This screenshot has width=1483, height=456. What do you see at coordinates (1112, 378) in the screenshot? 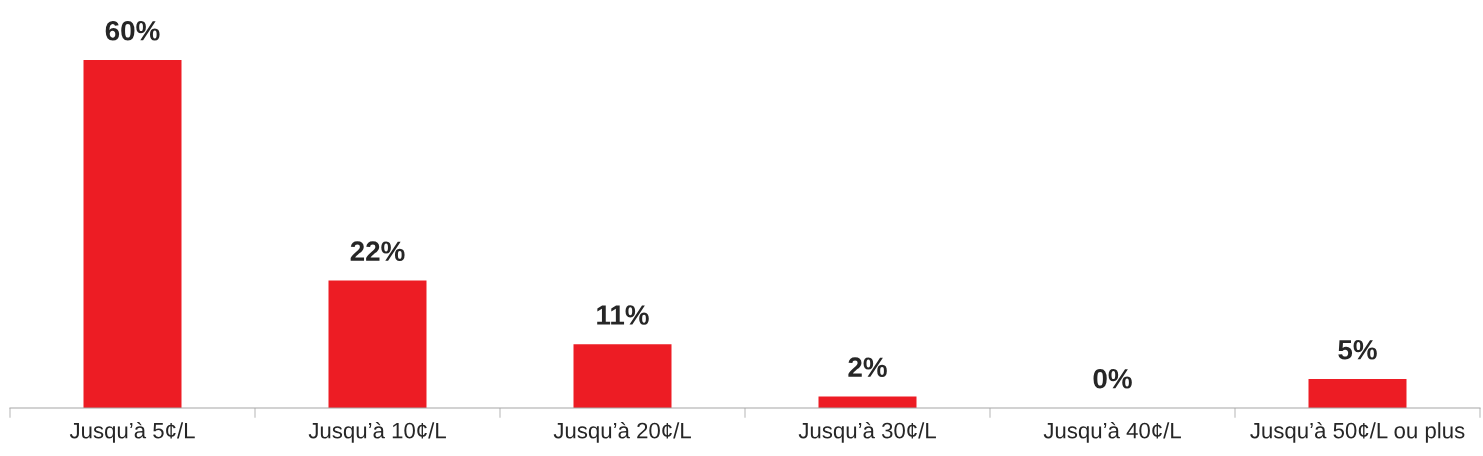
I see `data-label: 0%` at bounding box center [1112, 378].